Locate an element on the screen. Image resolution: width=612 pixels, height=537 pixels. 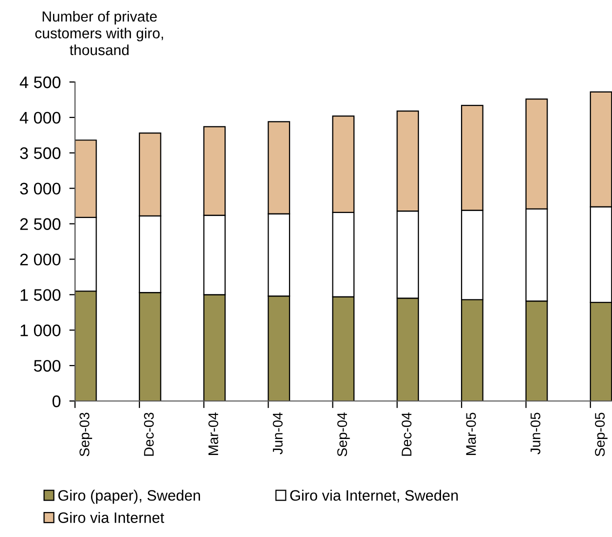
x-tick-label: Jun-05 is located at coordinates (535, 433).